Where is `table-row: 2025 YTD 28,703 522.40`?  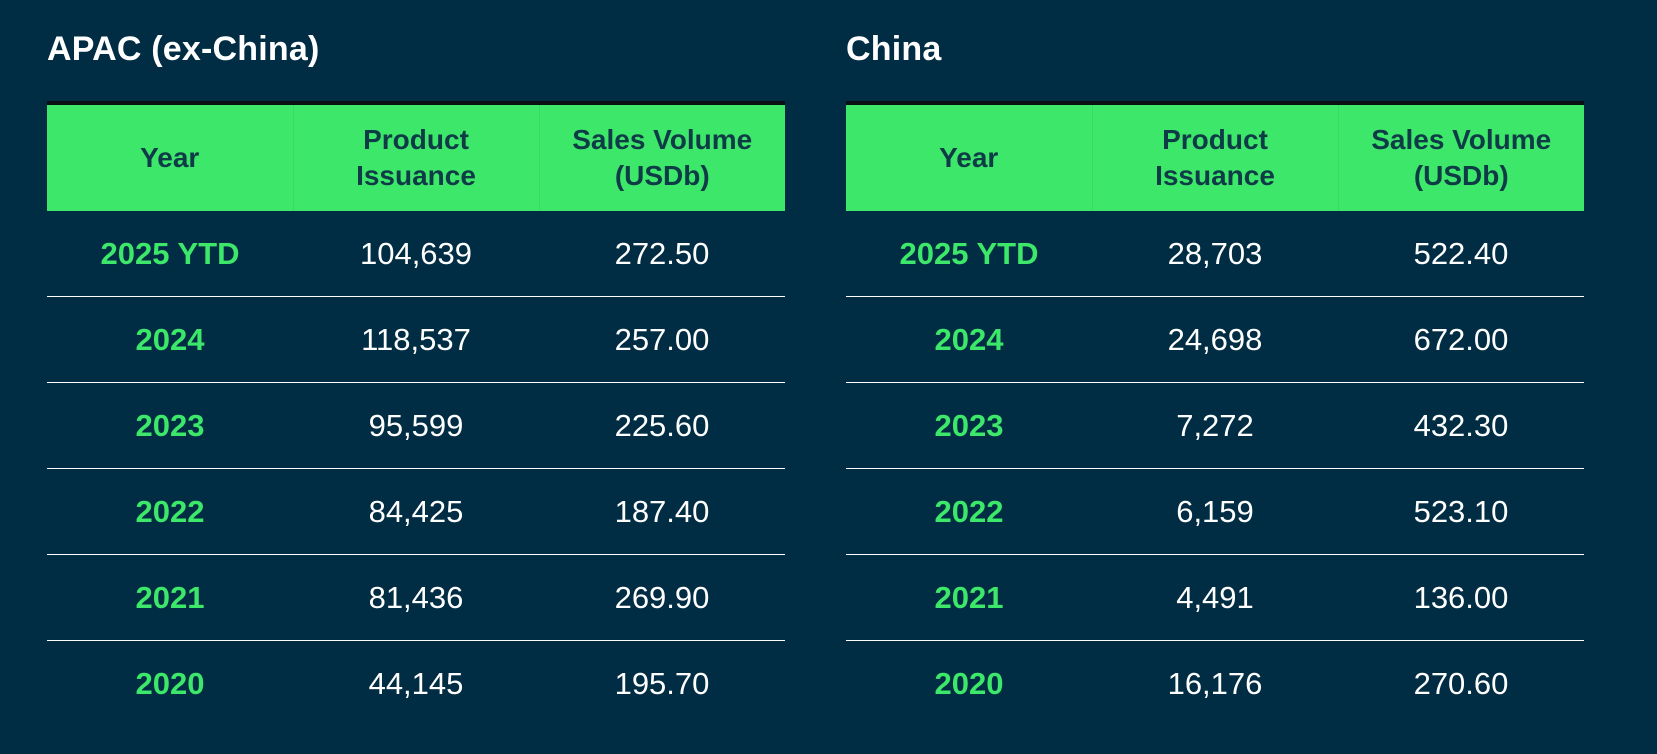 table-row: 2025 YTD 28,703 522.40 is located at coordinates (1215, 254).